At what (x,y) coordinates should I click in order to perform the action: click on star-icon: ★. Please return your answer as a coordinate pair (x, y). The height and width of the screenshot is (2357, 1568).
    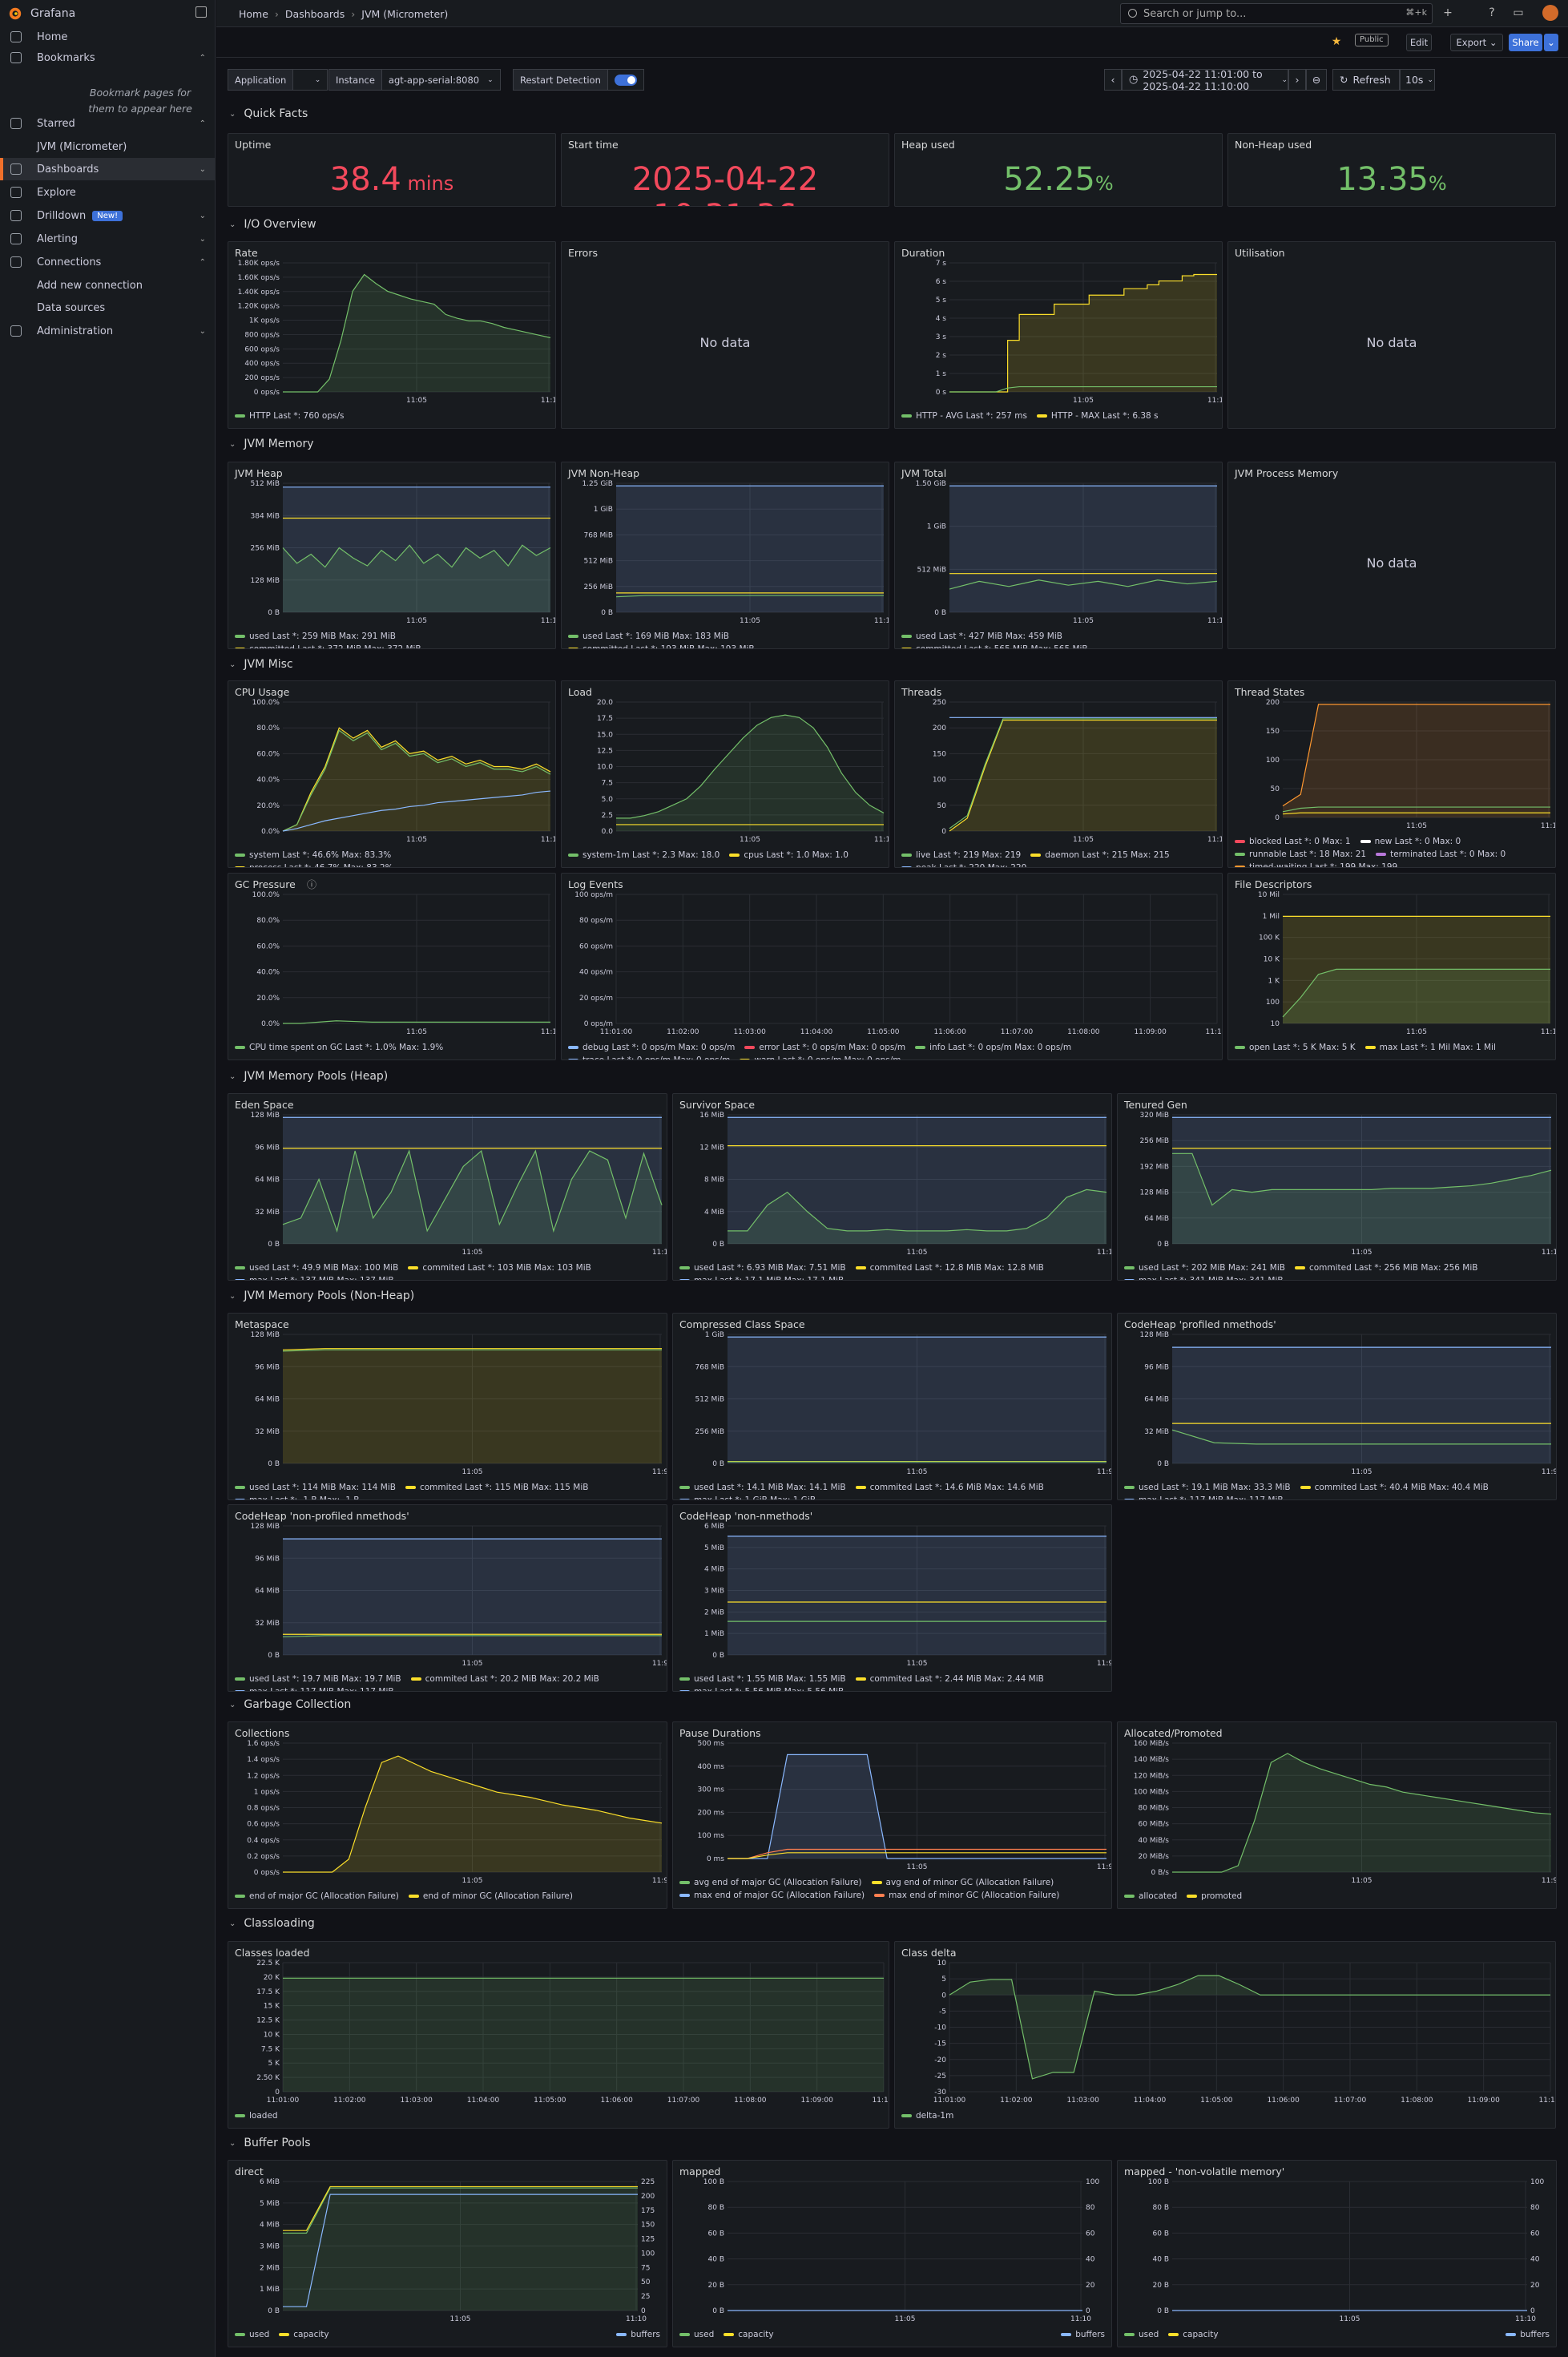
    Looking at the image, I should click on (1336, 41).